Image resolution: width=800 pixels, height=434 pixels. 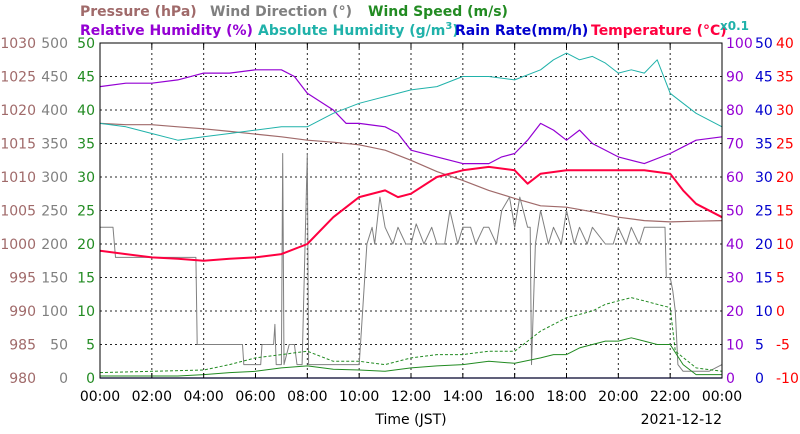 What do you see at coordinates (18, 245) in the screenshot?
I see `y-tick-label: 1000` at bounding box center [18, 245].